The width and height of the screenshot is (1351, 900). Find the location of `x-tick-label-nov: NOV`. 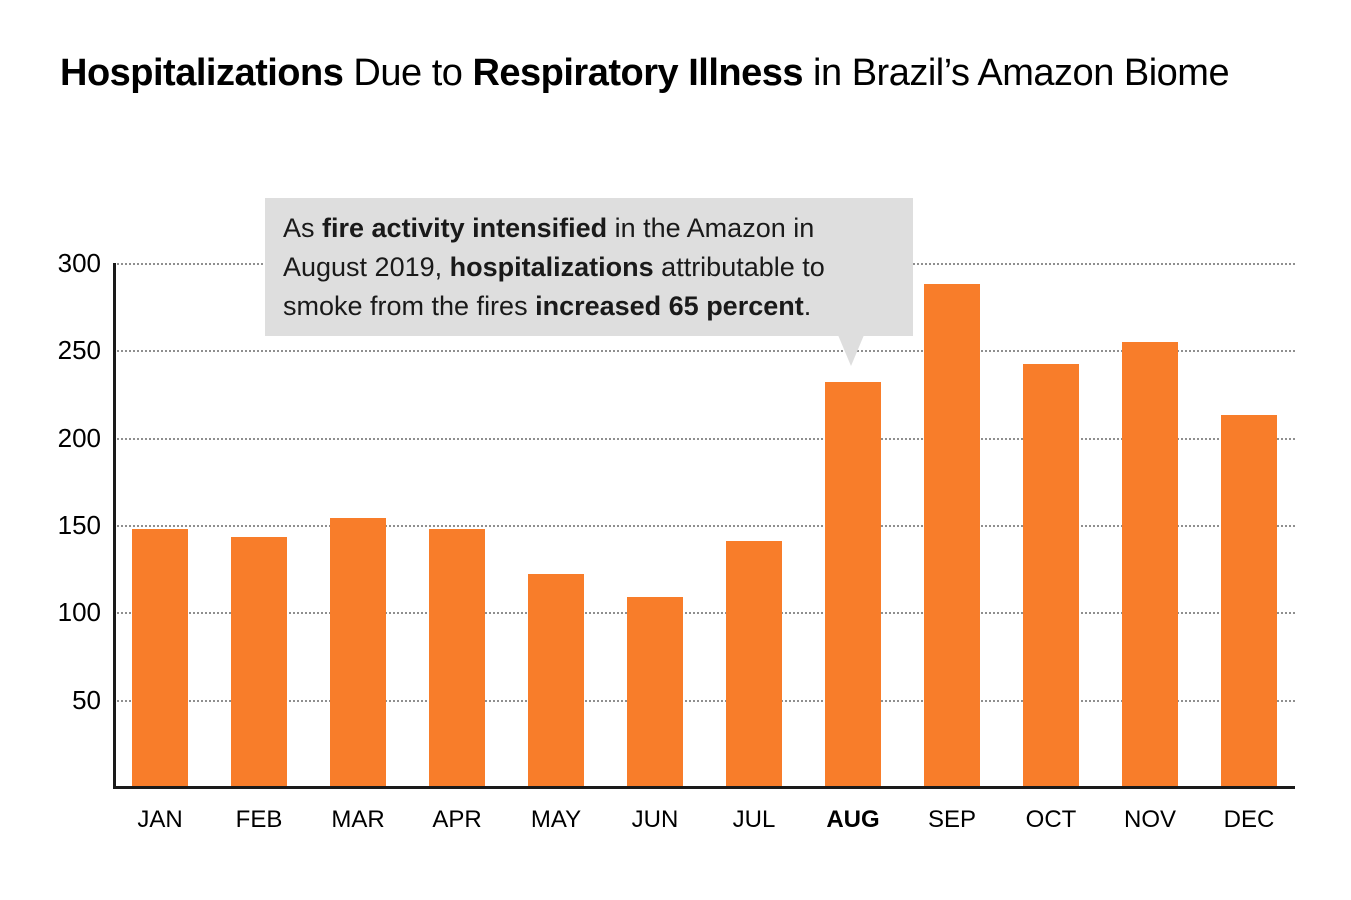

x-tick-label-nov: NOV is located at coordinates (1149, 819).